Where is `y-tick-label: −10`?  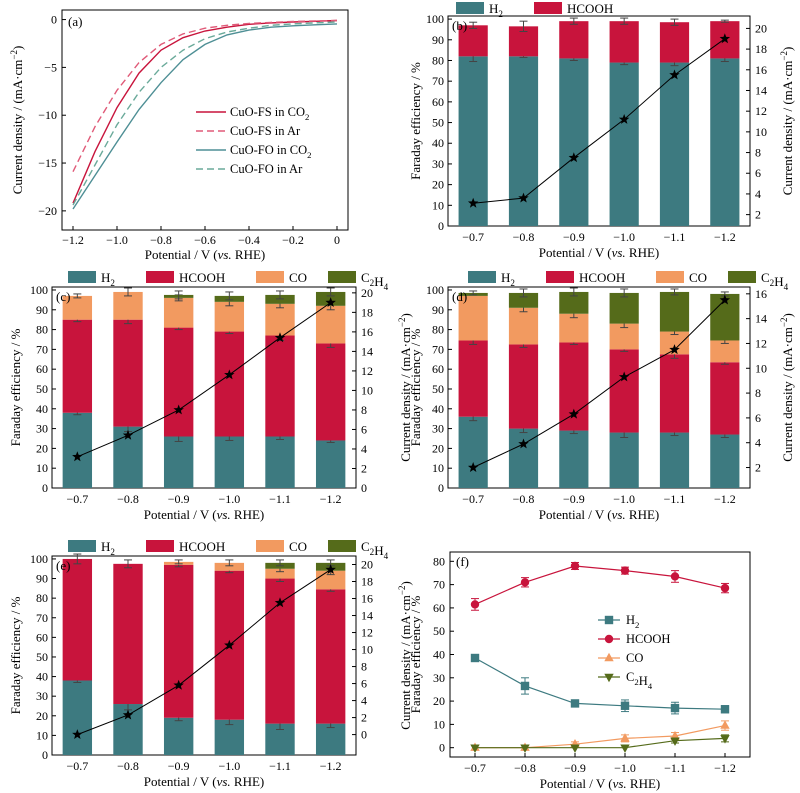
y-tick-label: −10 is located at coordinates (47, 115).